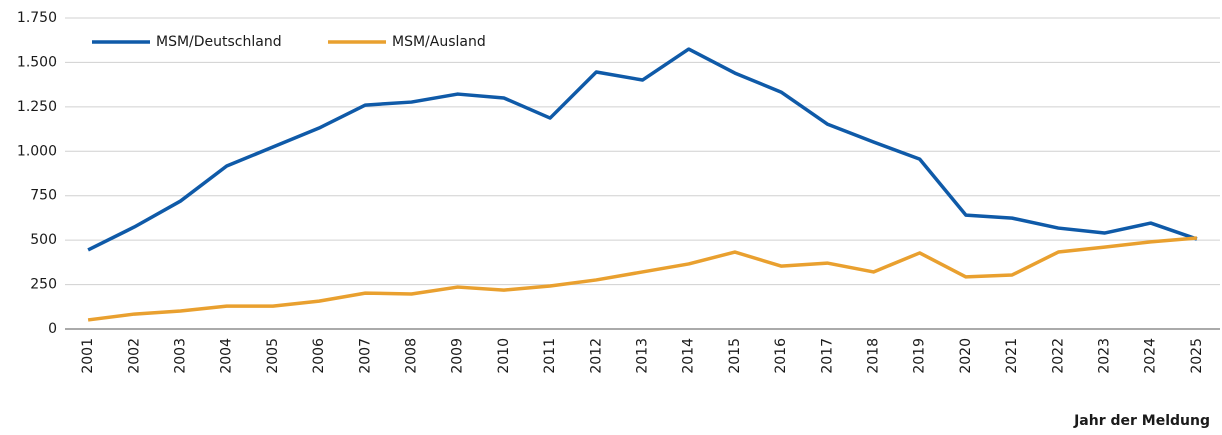 This screenshot has height=435, width=1222. Describe the element at coordinates (439, 42) in the screenshot. I see `legend-label: MSM/Ausland` at that location.